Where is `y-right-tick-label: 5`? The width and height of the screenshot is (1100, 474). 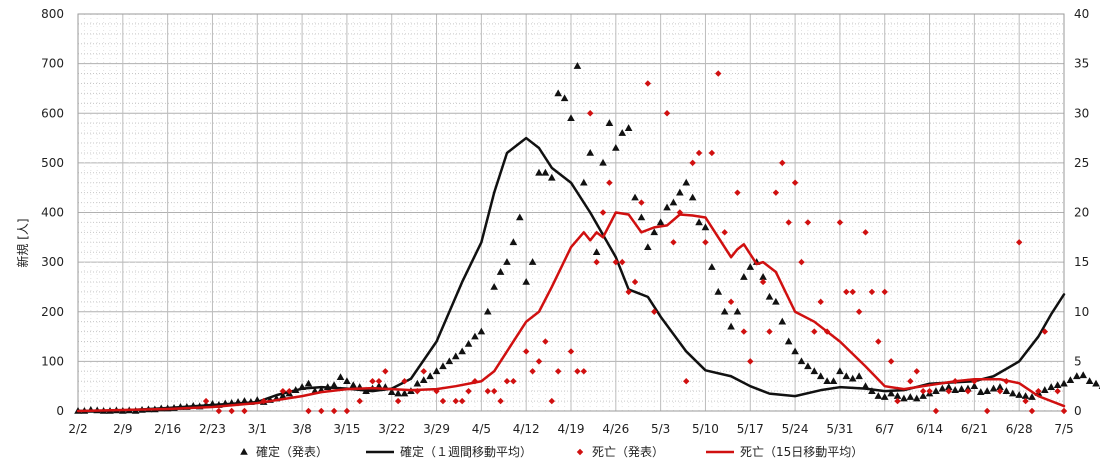 y-right-tick-label: 5 is located at coordinates (1078, 361).